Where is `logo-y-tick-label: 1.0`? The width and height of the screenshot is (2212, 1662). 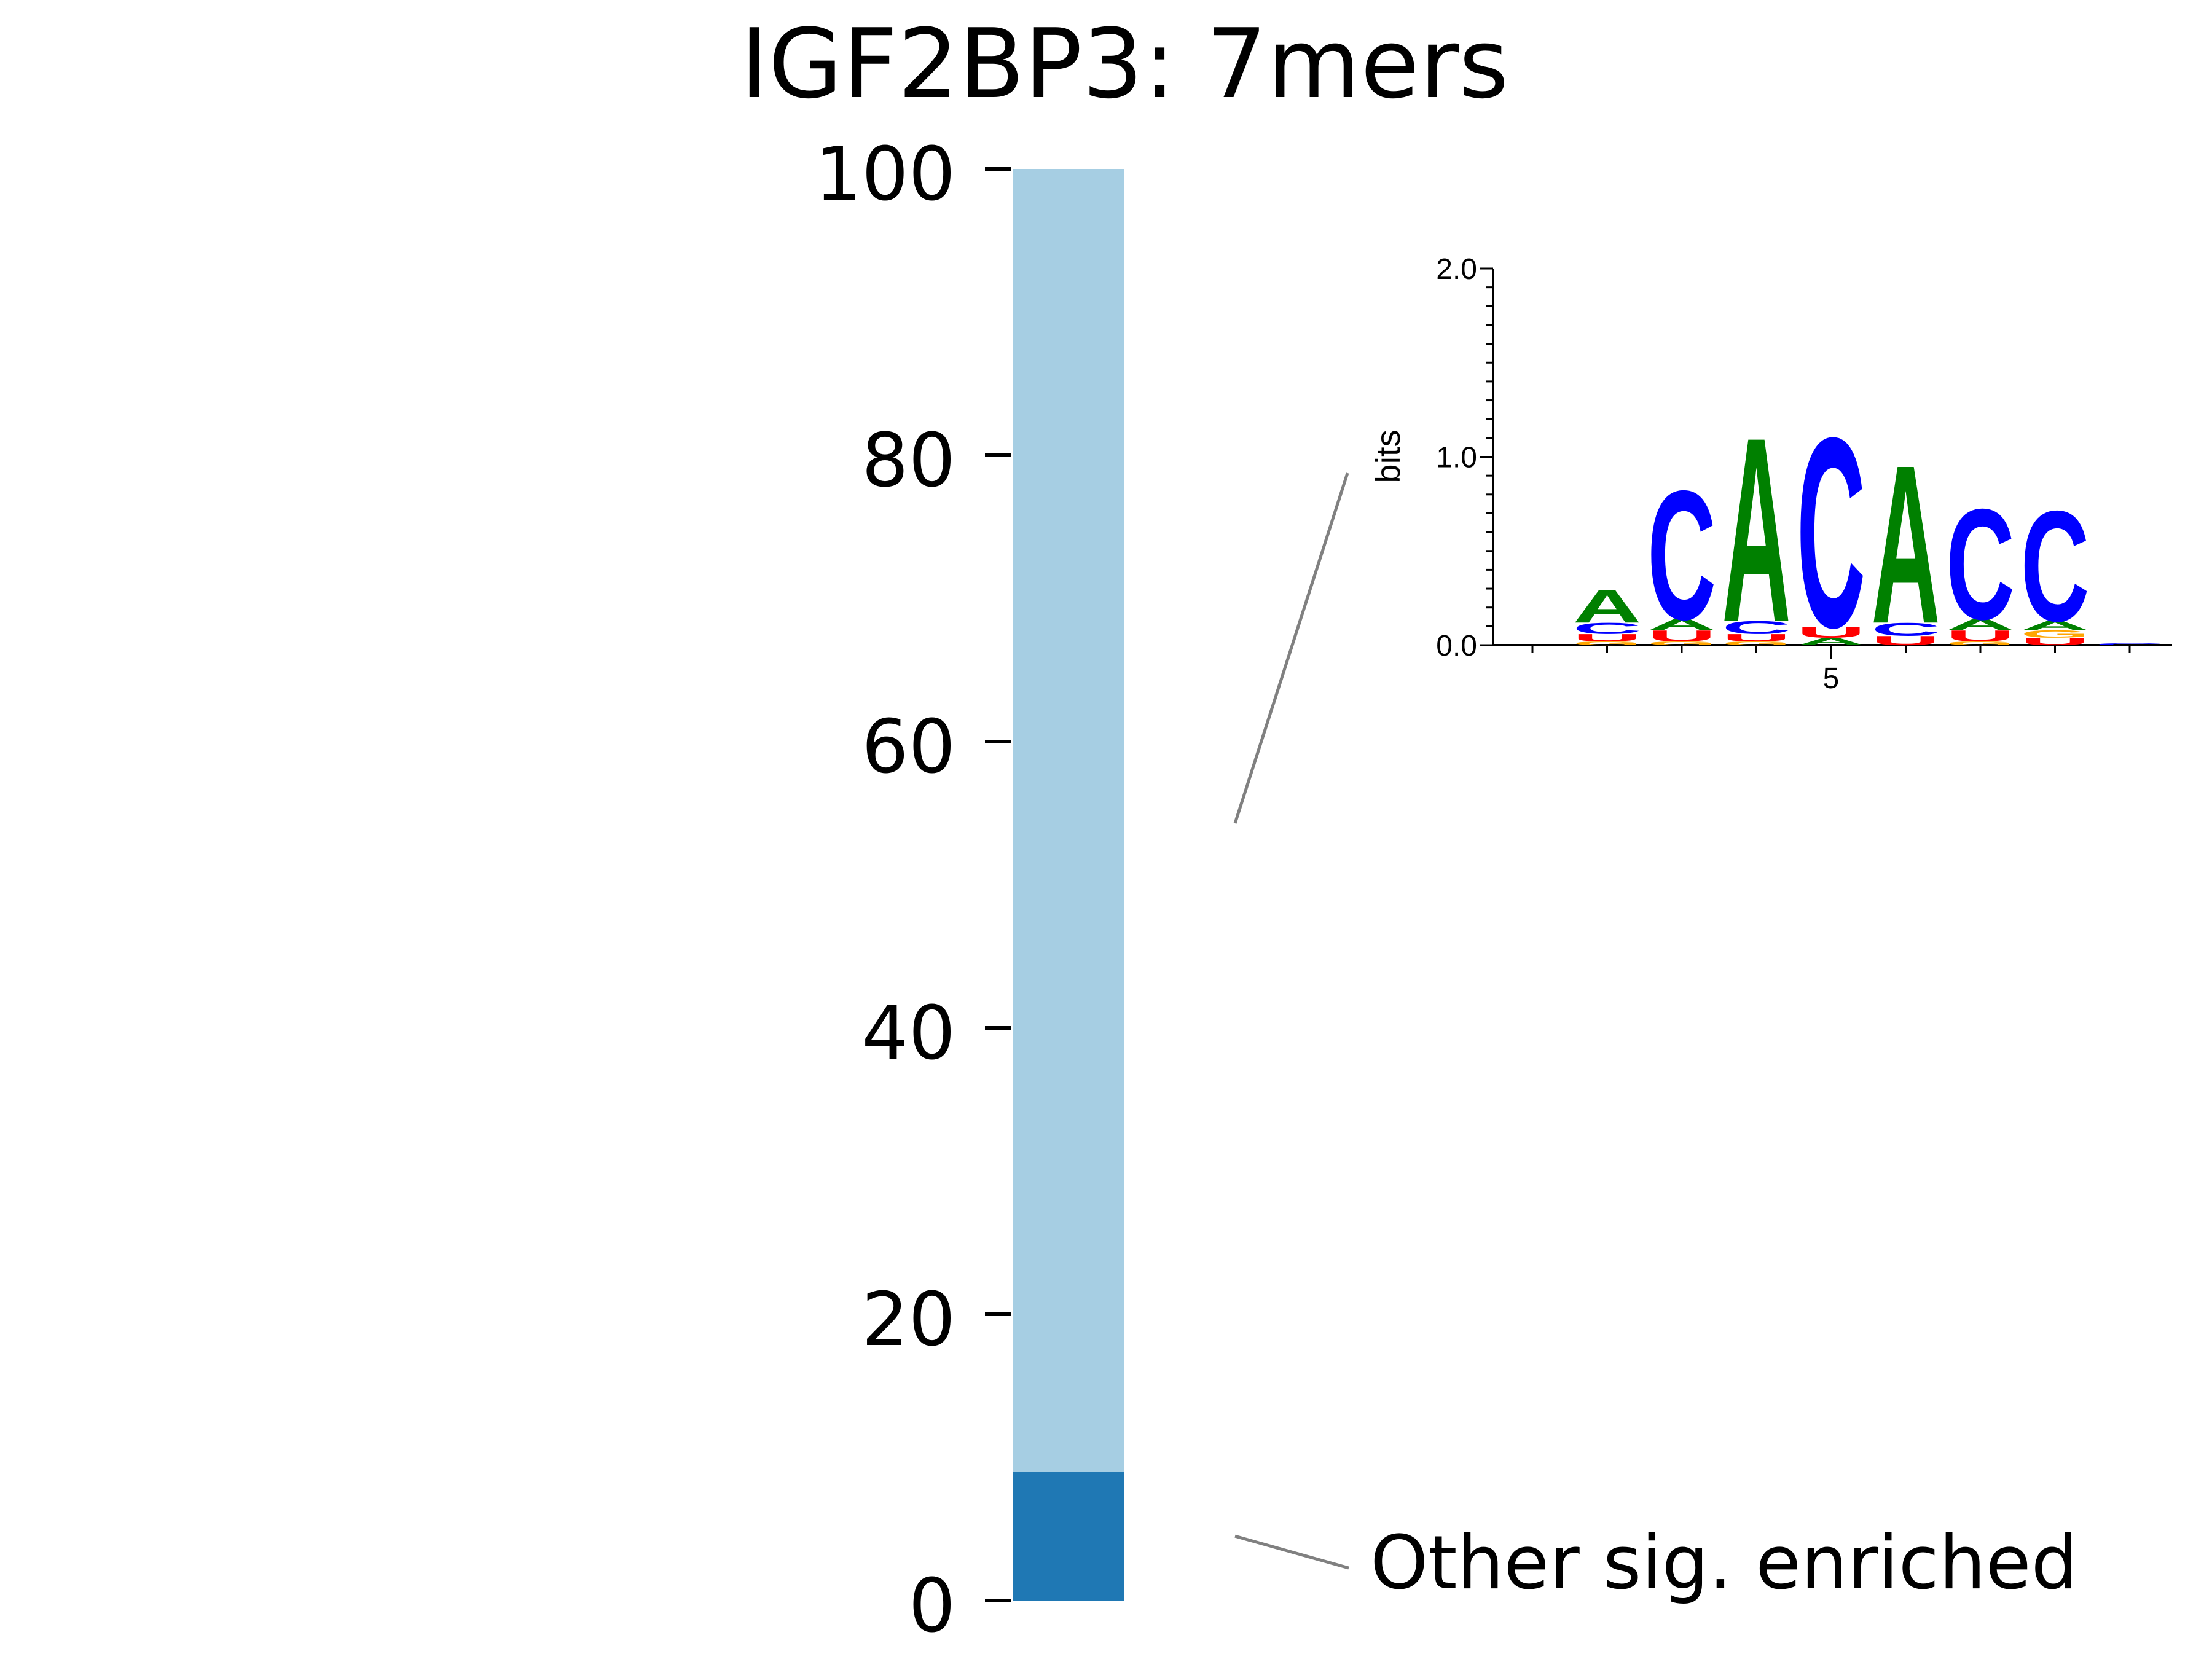 logo-y-tick-label: 1.0 is located at coordinates (1456, 458).